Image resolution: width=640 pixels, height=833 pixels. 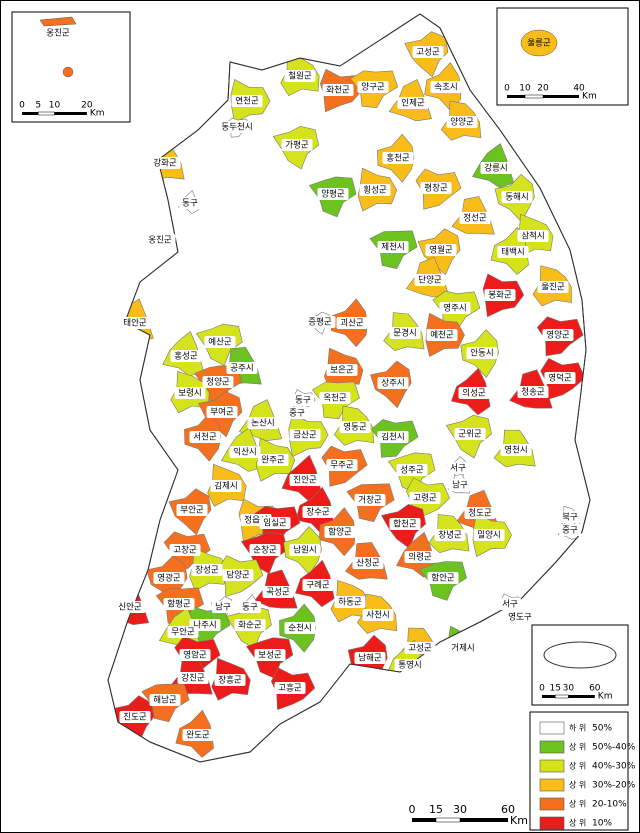 I want to click on region-label: 서천군, so click(x=205, y=437).